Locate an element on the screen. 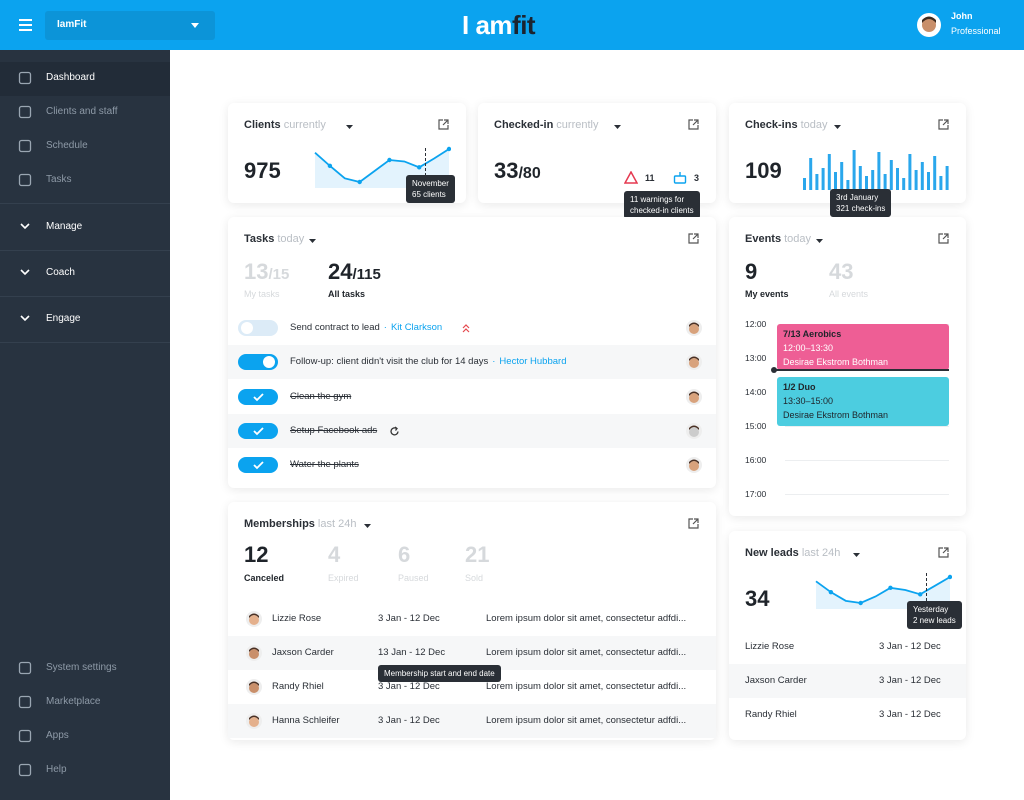 This screenshot has width=1024, height=800. priority-icon is located at coordinates (466, 328).